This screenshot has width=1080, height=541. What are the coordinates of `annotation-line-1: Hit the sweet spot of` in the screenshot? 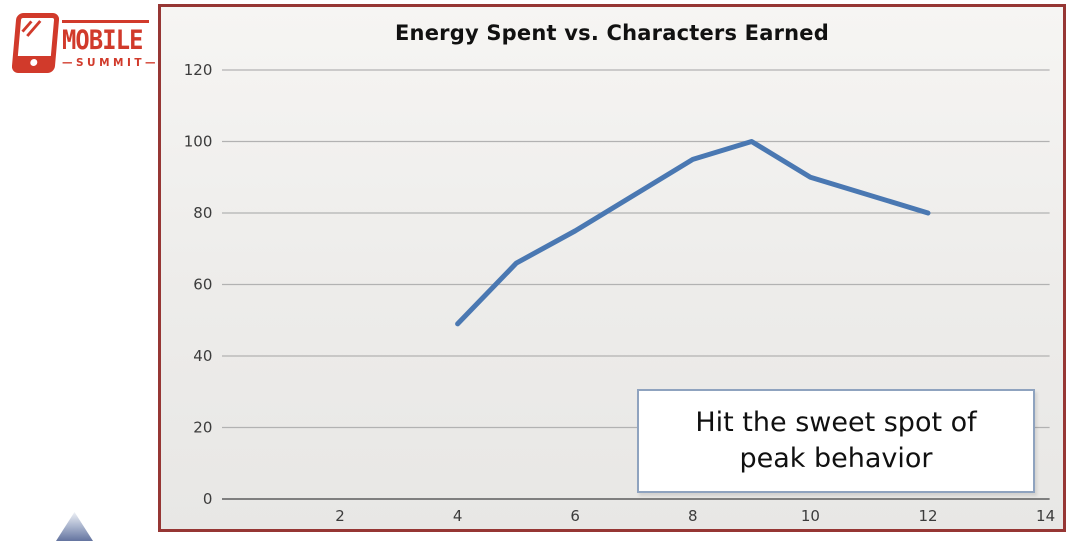 It's located at (836, 422).